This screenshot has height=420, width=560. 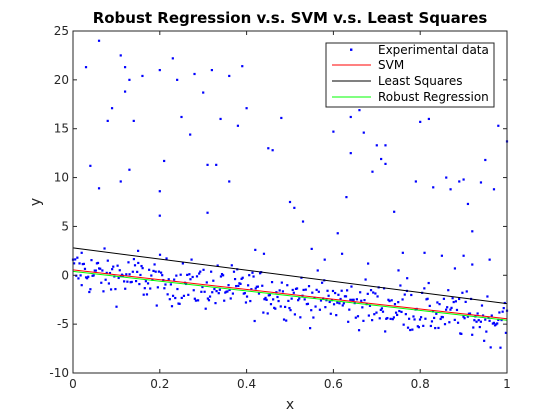 I want to click on legend-label-experimental-data: Experimental data, so click(x=433, y=50).